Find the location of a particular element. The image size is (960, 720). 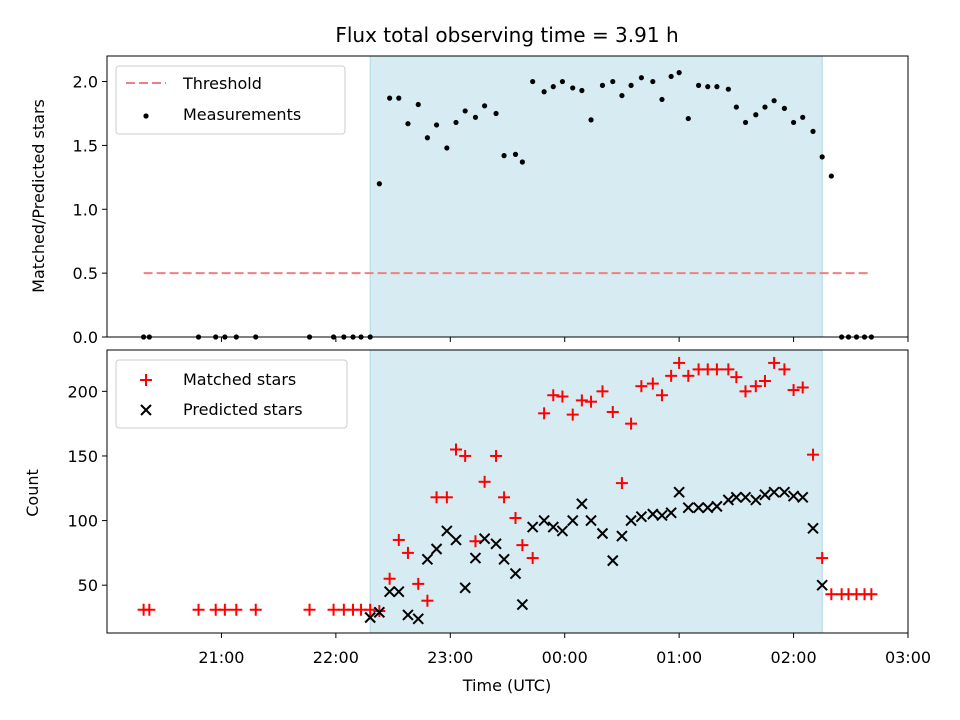

measurements-legend-swatch is located at coordinates (146, 116).